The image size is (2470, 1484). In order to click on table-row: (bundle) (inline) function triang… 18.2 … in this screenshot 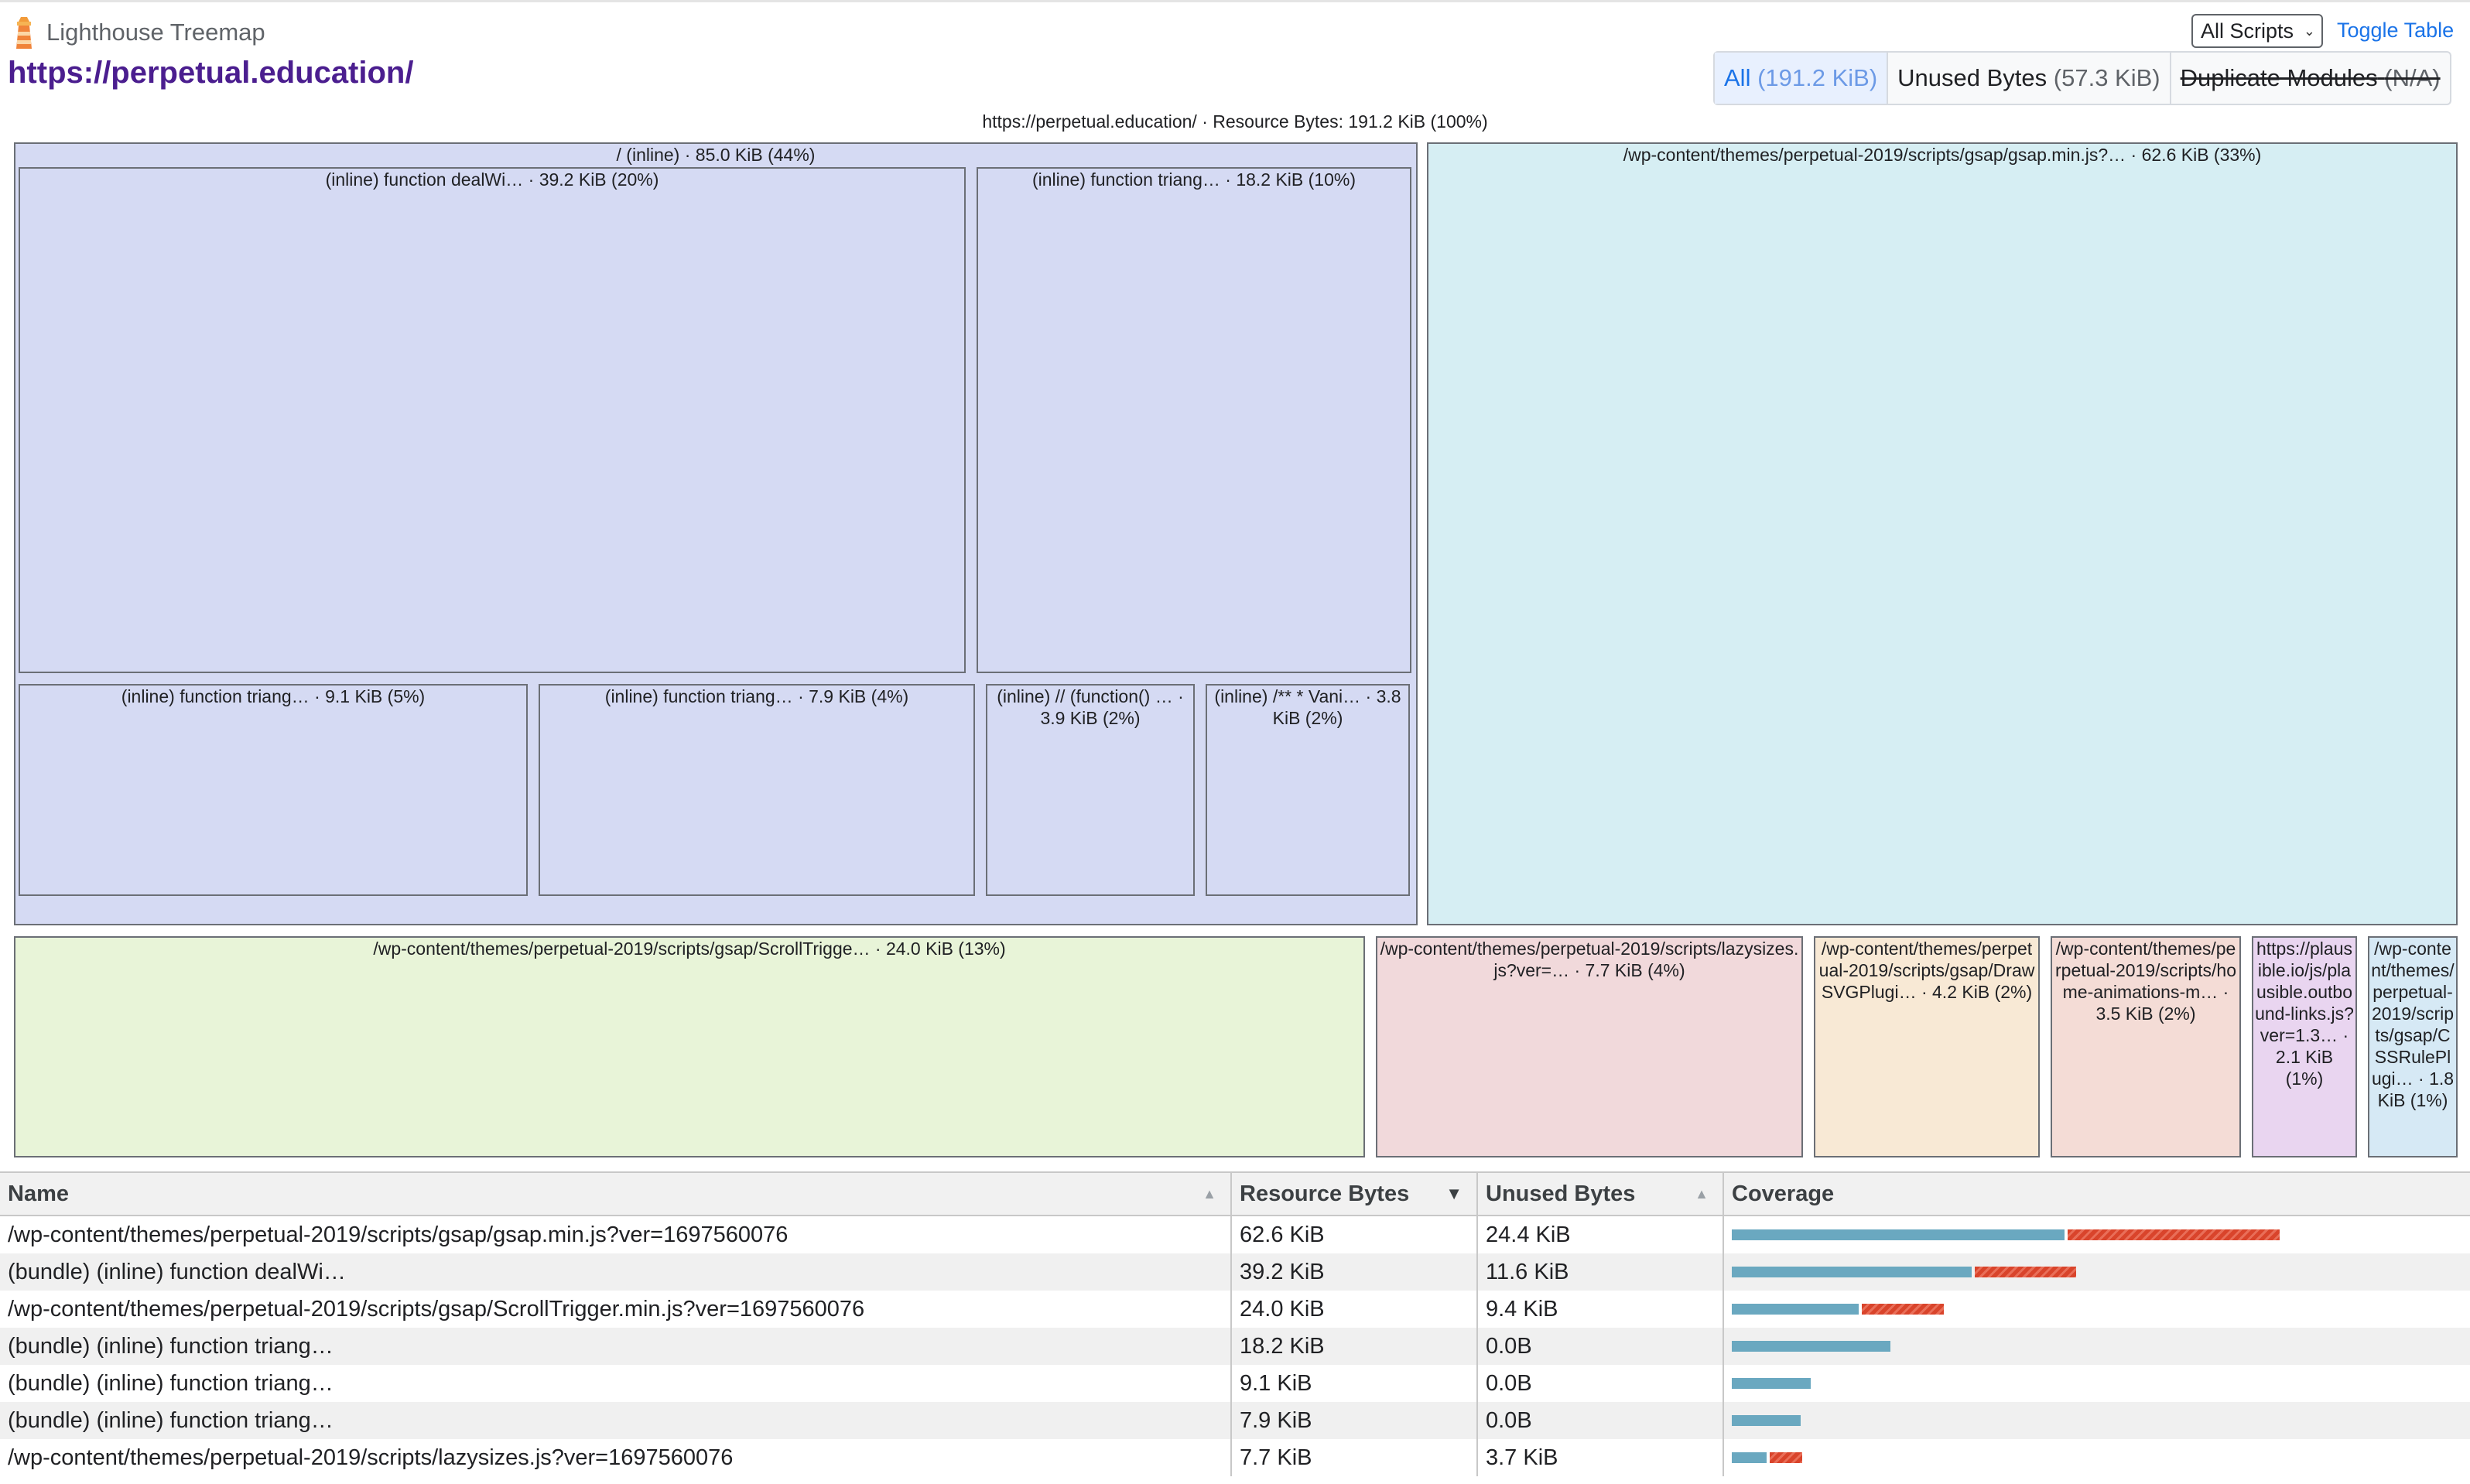, I will do `click(1235, 1346)`.